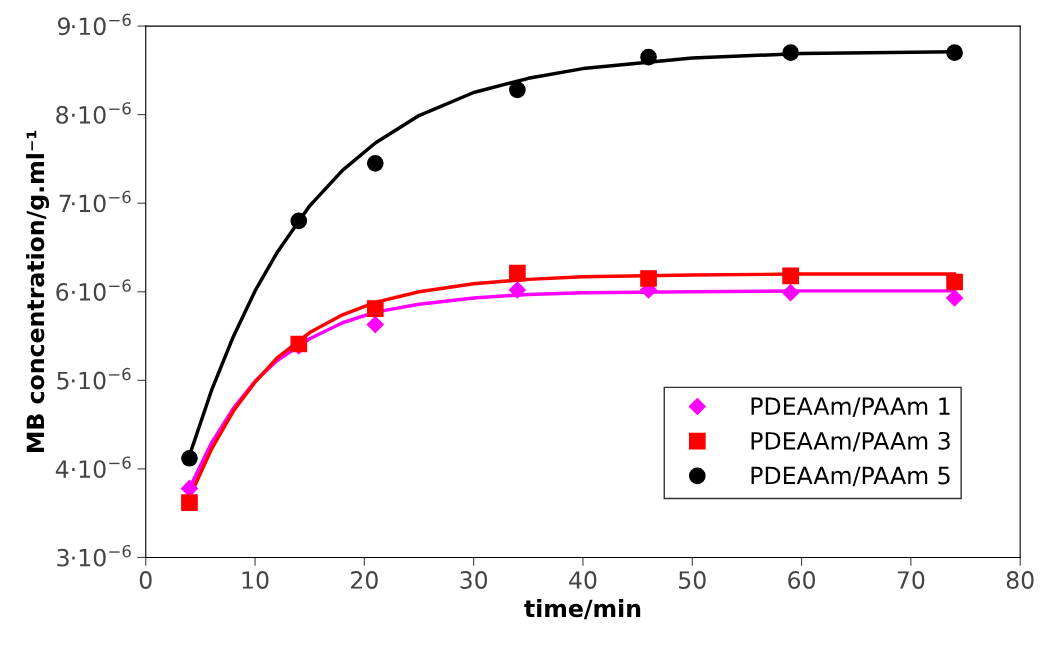  Describe the element at coordinates (93, 467) in the screenshot. I see `y-tick-label: 4·10$^{−6}$` at that location.